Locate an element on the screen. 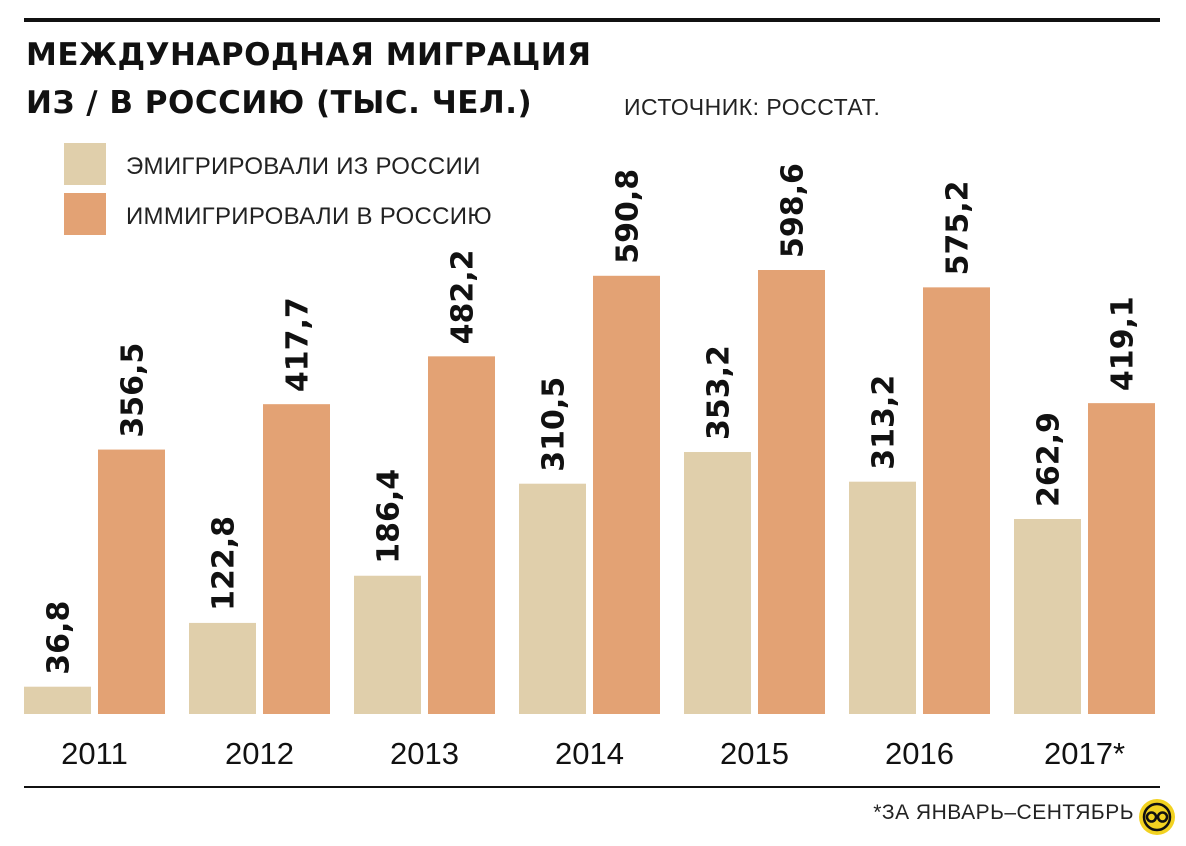  data-label-emigrated-2014: 310,5 is located at coordinates (554, 424).